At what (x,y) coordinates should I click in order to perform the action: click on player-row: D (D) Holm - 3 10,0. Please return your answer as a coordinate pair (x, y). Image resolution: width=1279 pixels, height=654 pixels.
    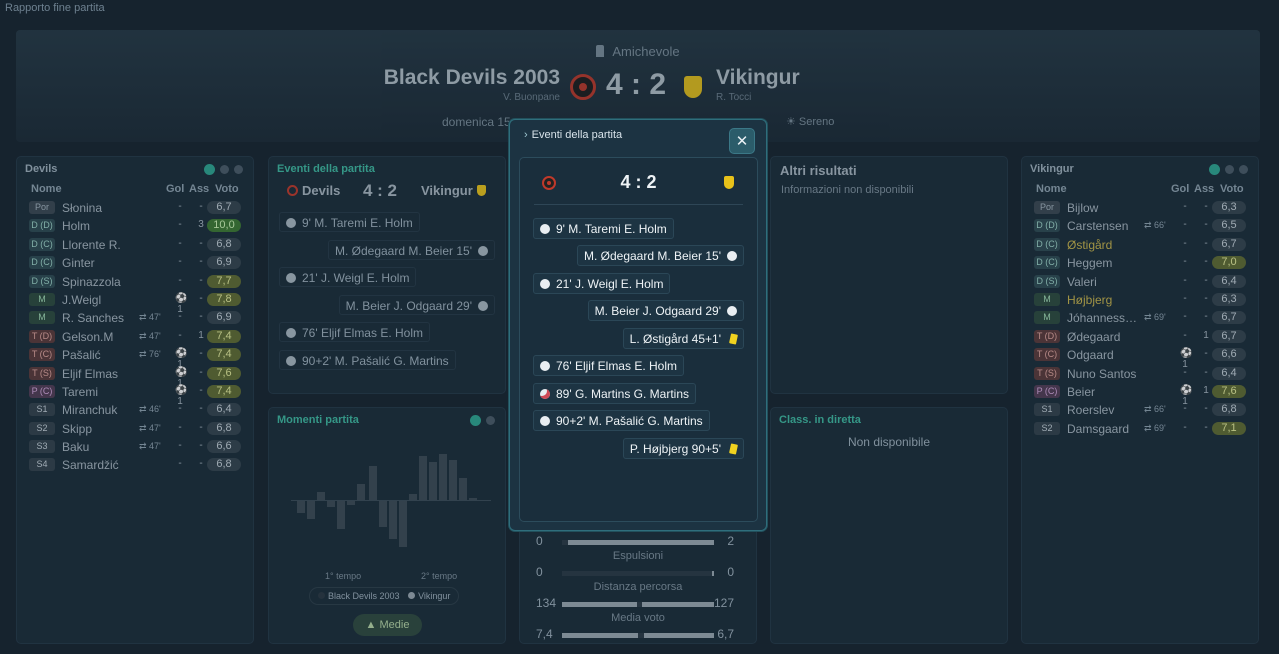
    Looking at the image, I should click on (135, 226).